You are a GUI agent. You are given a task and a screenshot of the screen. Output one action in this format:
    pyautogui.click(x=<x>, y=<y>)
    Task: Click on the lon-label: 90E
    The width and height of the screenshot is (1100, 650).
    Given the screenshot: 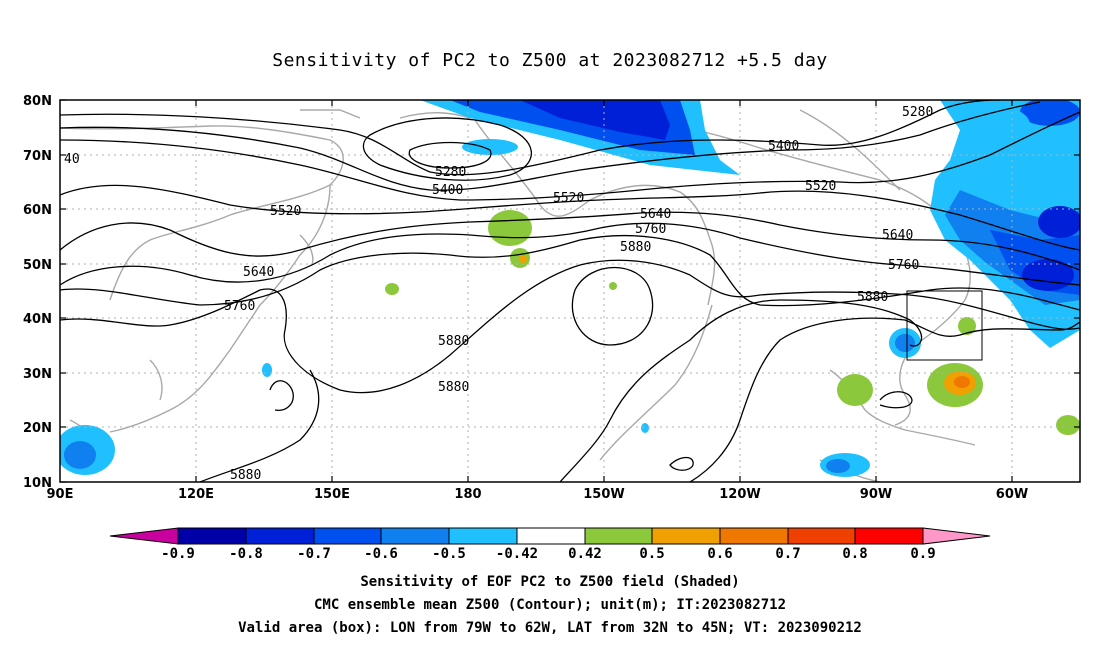 What is the action you would take?
    pyautogui.click(x=60, y=494)
    